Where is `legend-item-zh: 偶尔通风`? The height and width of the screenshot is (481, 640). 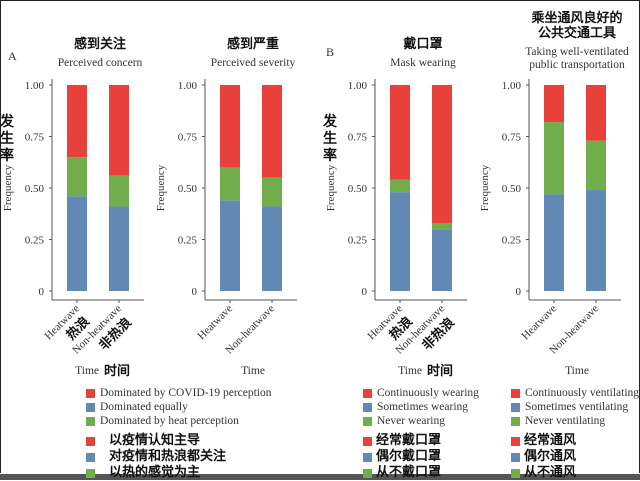 legend-item-zh: 偶尔通风 is located at coordinates (575, 457).